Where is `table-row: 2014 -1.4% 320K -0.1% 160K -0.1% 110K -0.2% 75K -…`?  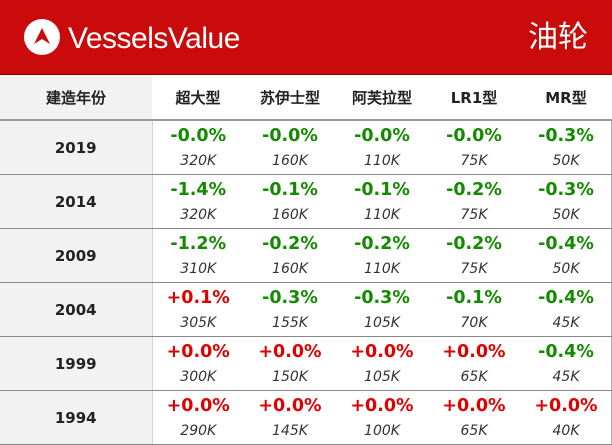 table-row: 2014 -1.4% 320K -0.1% 160K -0.1% 110K -0.2% 75K -… is located at coordinates (306, 201).